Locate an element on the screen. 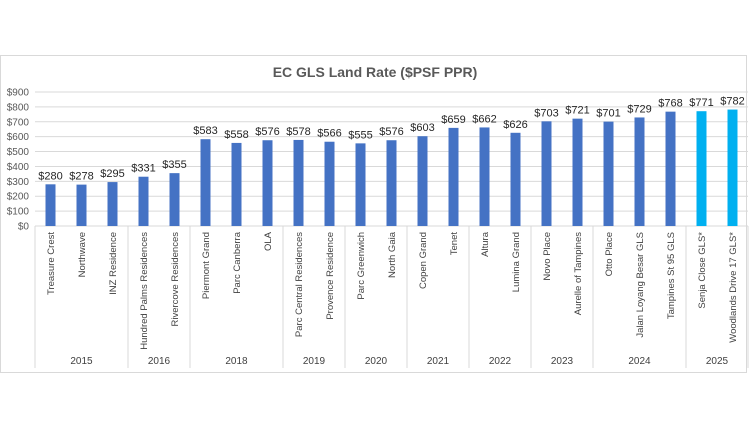  group-label: 2024 is located at coordinates (639, 361).